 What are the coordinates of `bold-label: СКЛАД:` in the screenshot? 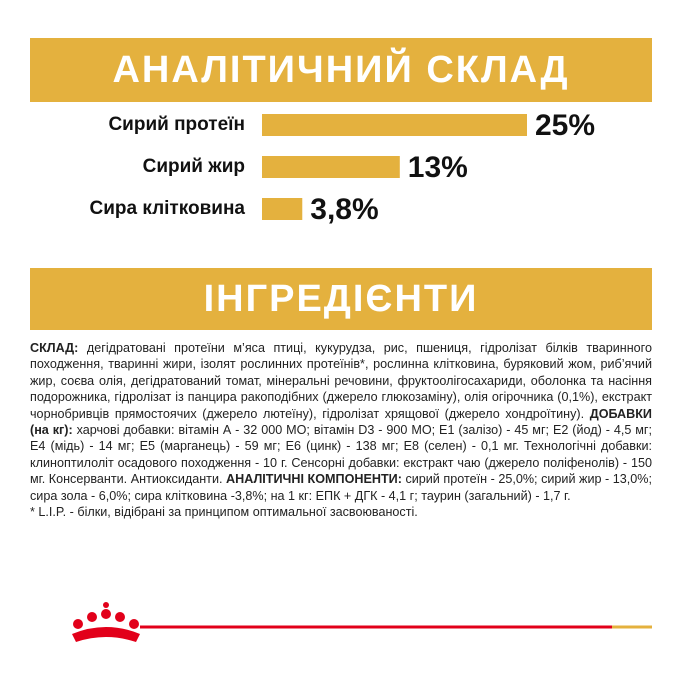 It's located at (54, 348).